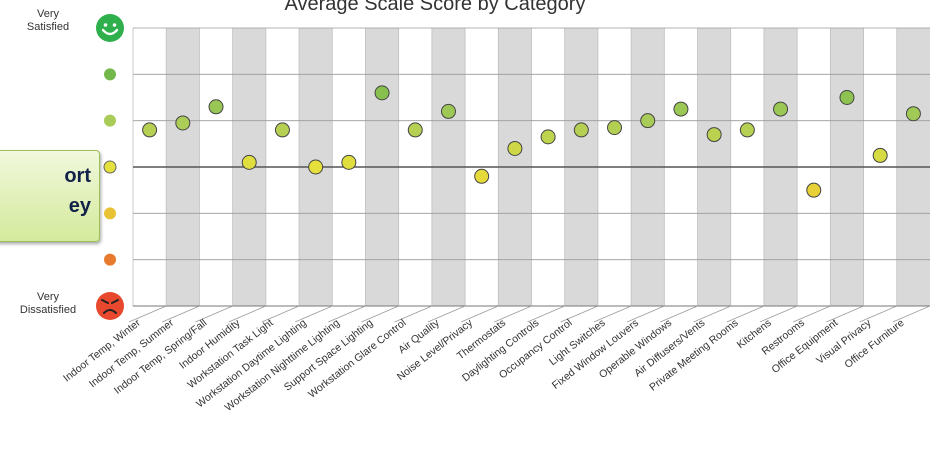  Describe the element at coordinates (77, 176) in the screenshot. I see `badge-line-1: ort` at that location.